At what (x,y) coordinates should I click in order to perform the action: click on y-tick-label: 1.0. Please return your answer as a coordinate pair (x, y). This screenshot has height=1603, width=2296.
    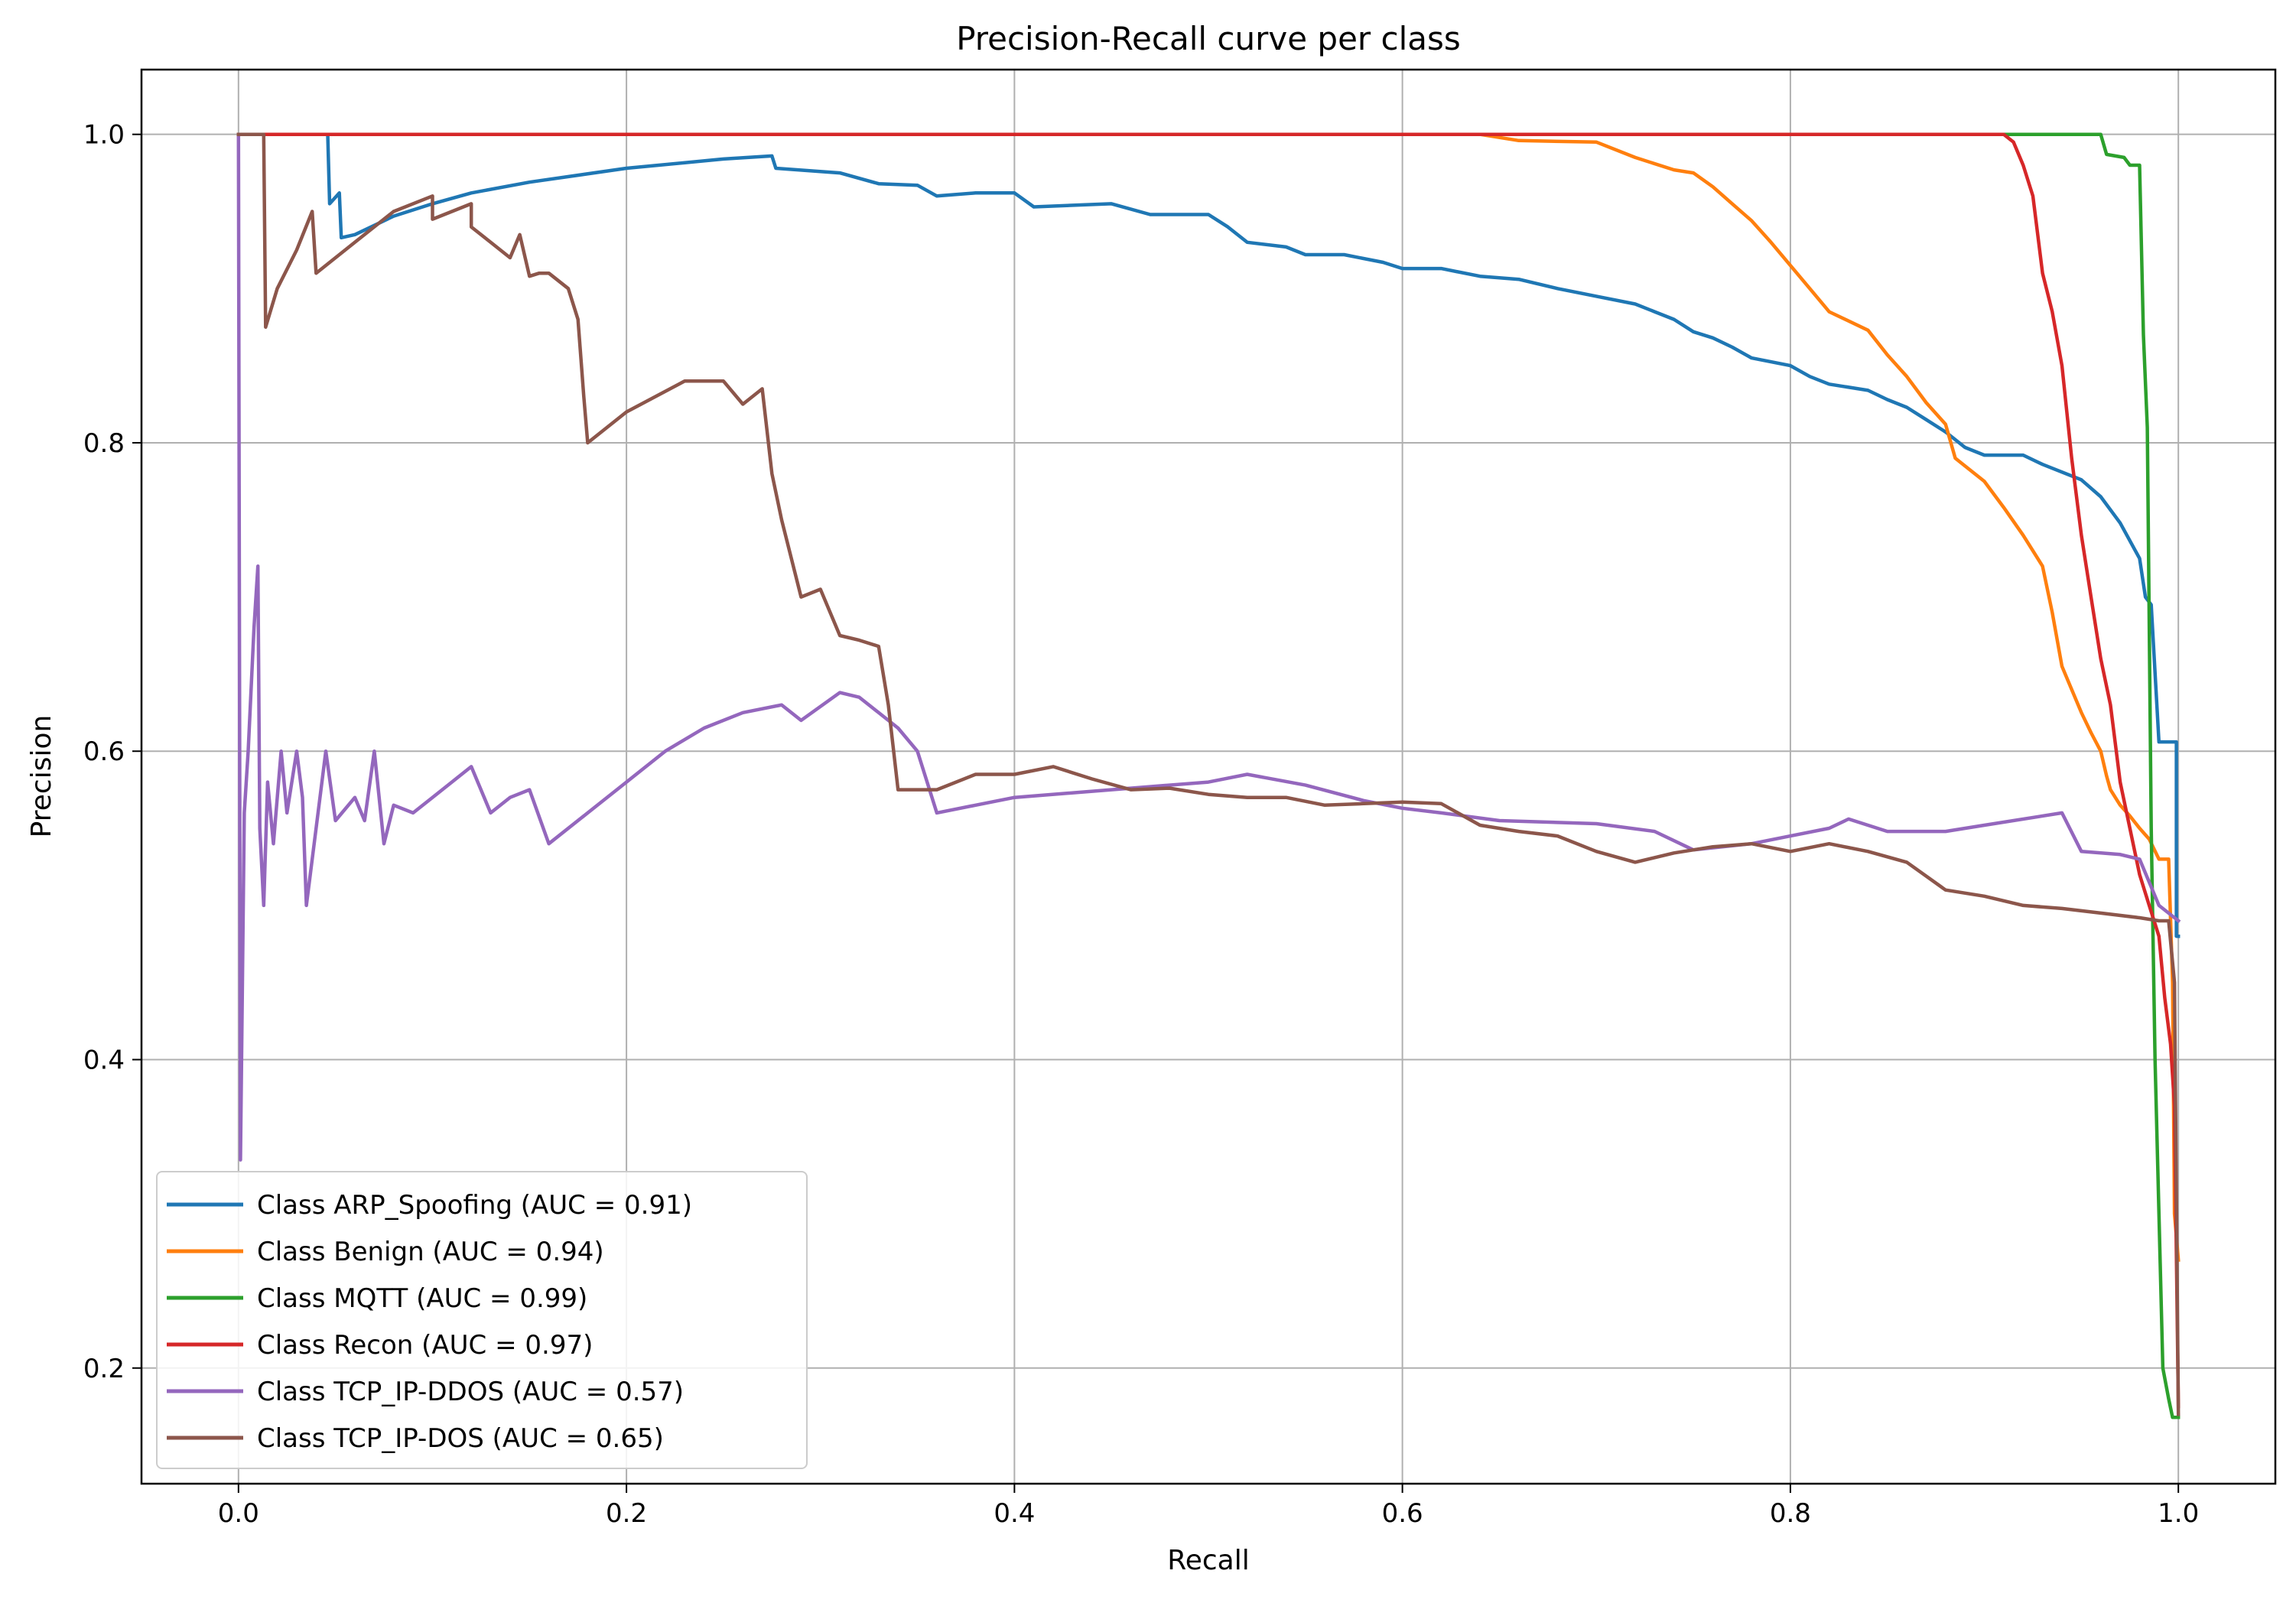
    Looking at the image, I should click on (104, 135).